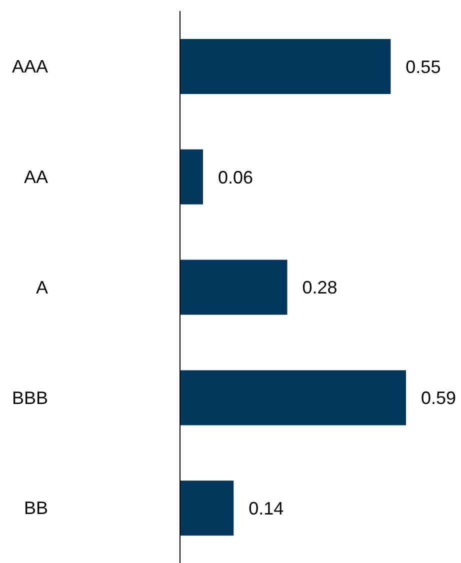 Image resolution: width=461 pixels, height=563 pixels. Describe the element at coordinates (42, 287) in the screenshot. I see `y-tick-label: A` at that location.